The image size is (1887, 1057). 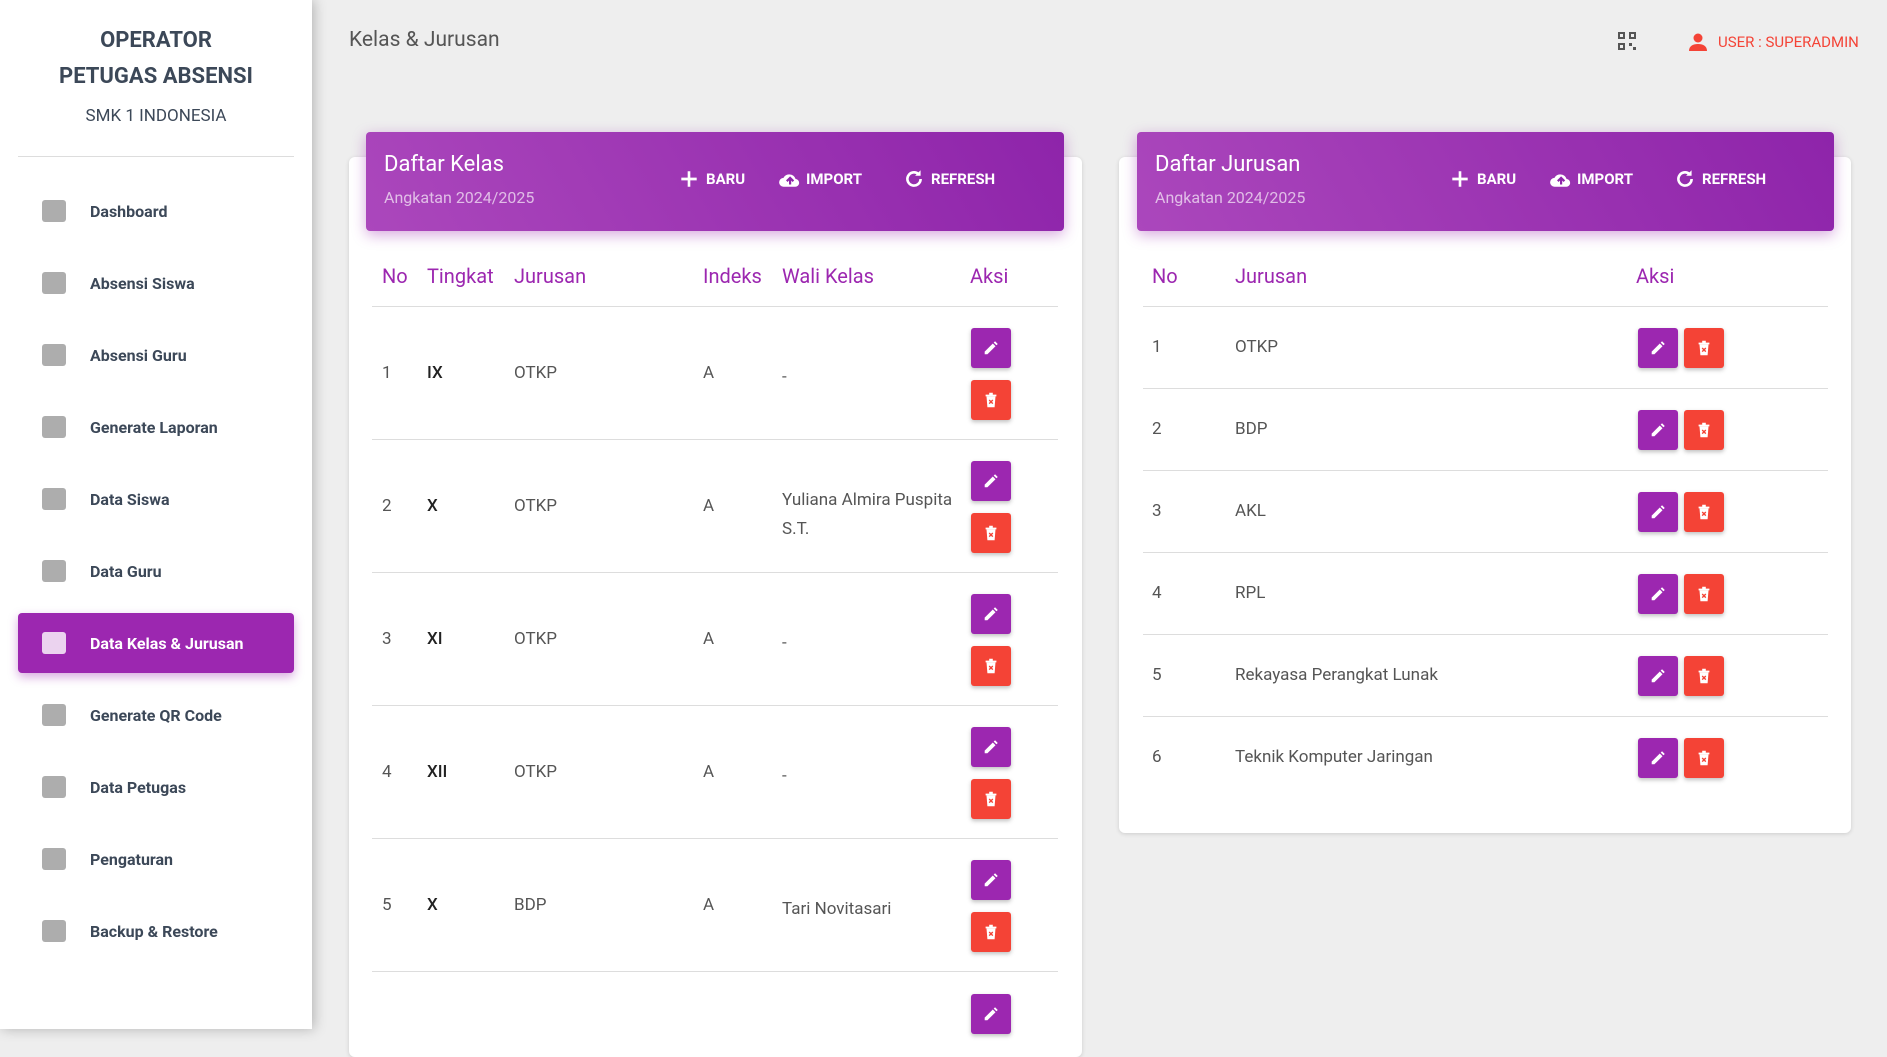 I want to click on table-cell: Yuliana Almira Puspita S.T., so click(x=867, y=514).